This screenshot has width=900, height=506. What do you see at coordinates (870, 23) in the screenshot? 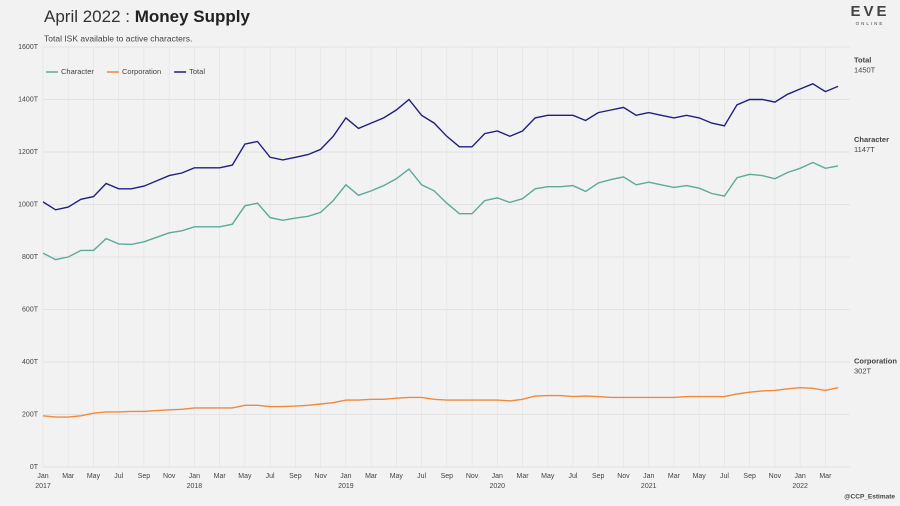
I see `logo-sub: ONLINE` at bounding box center [870, 23].